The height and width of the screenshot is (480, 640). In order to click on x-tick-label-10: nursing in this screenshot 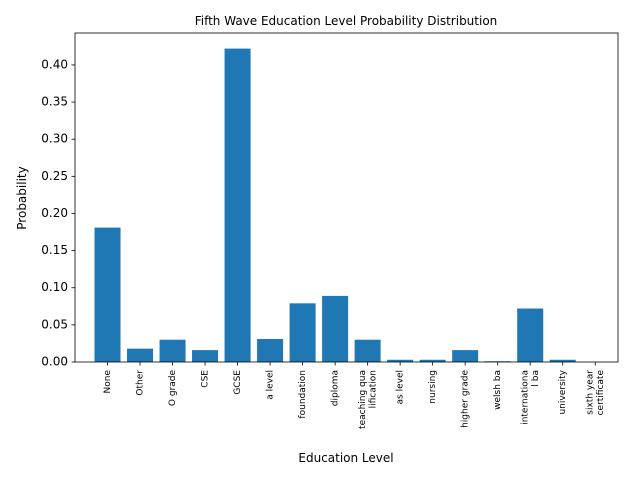, I will do `click(433, 387)`.